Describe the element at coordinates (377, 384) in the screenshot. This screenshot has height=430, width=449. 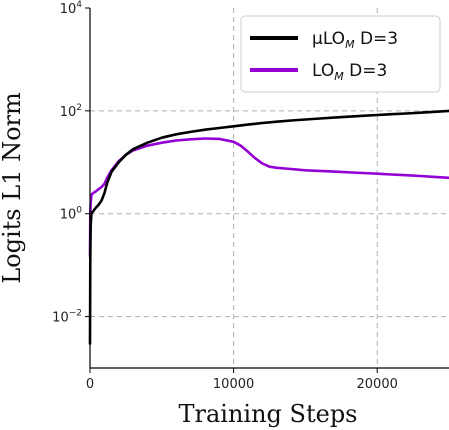
I see `x-tick-label: 20000` at that location.